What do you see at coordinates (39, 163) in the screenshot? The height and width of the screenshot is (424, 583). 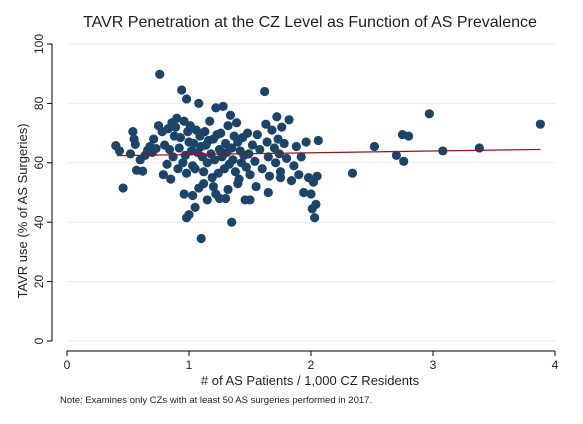 I see `y-tick-label-60: 60` at bounding box center [39, 163].